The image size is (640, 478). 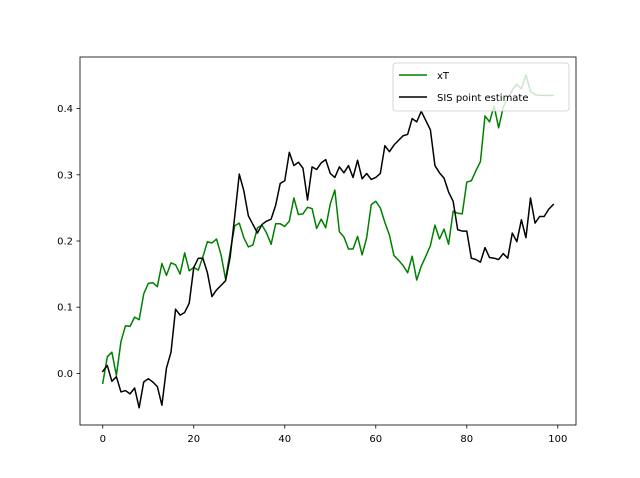 I want to click on y-tick-label: 0.3, so click(x=65, y=175).